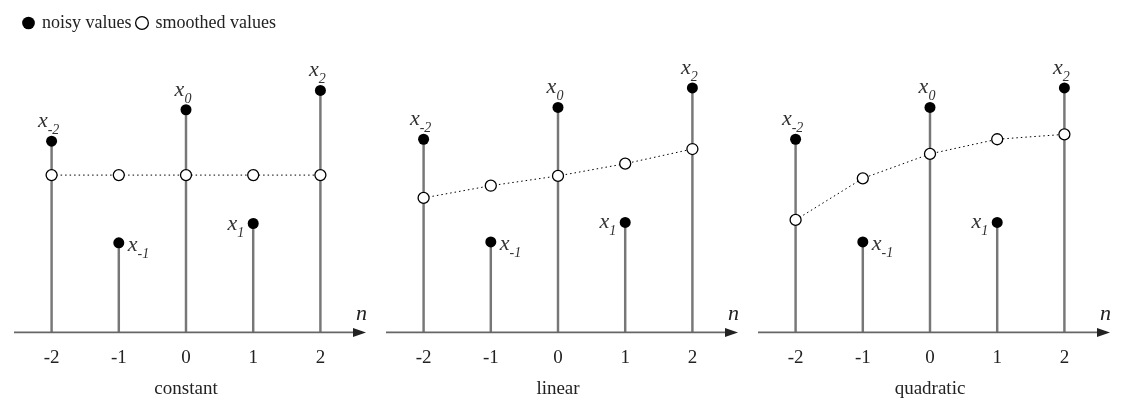 The height and width of the screenshot is (412, 1138). I want to click on legend-label: smoothed values, so click(215, 21).